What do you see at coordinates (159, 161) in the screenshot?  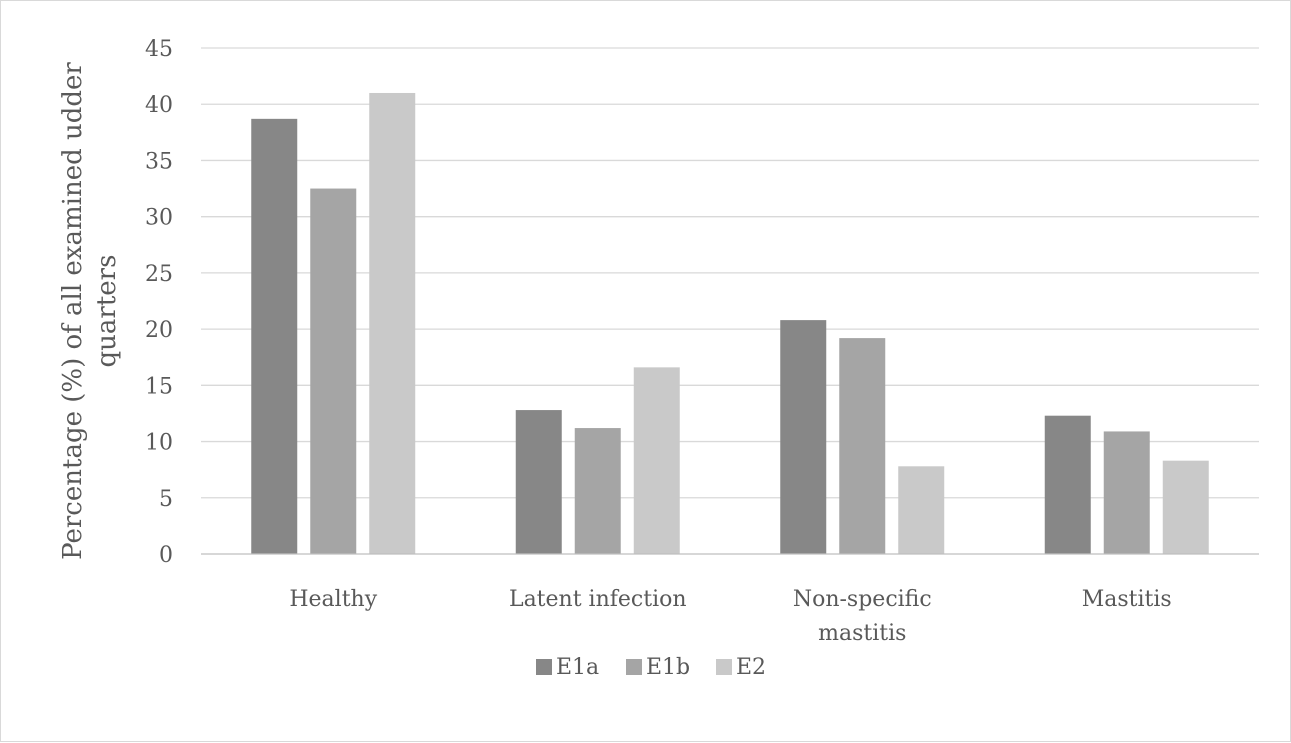 I see `y-tick-label: 35` at bounding box center [159, 161].